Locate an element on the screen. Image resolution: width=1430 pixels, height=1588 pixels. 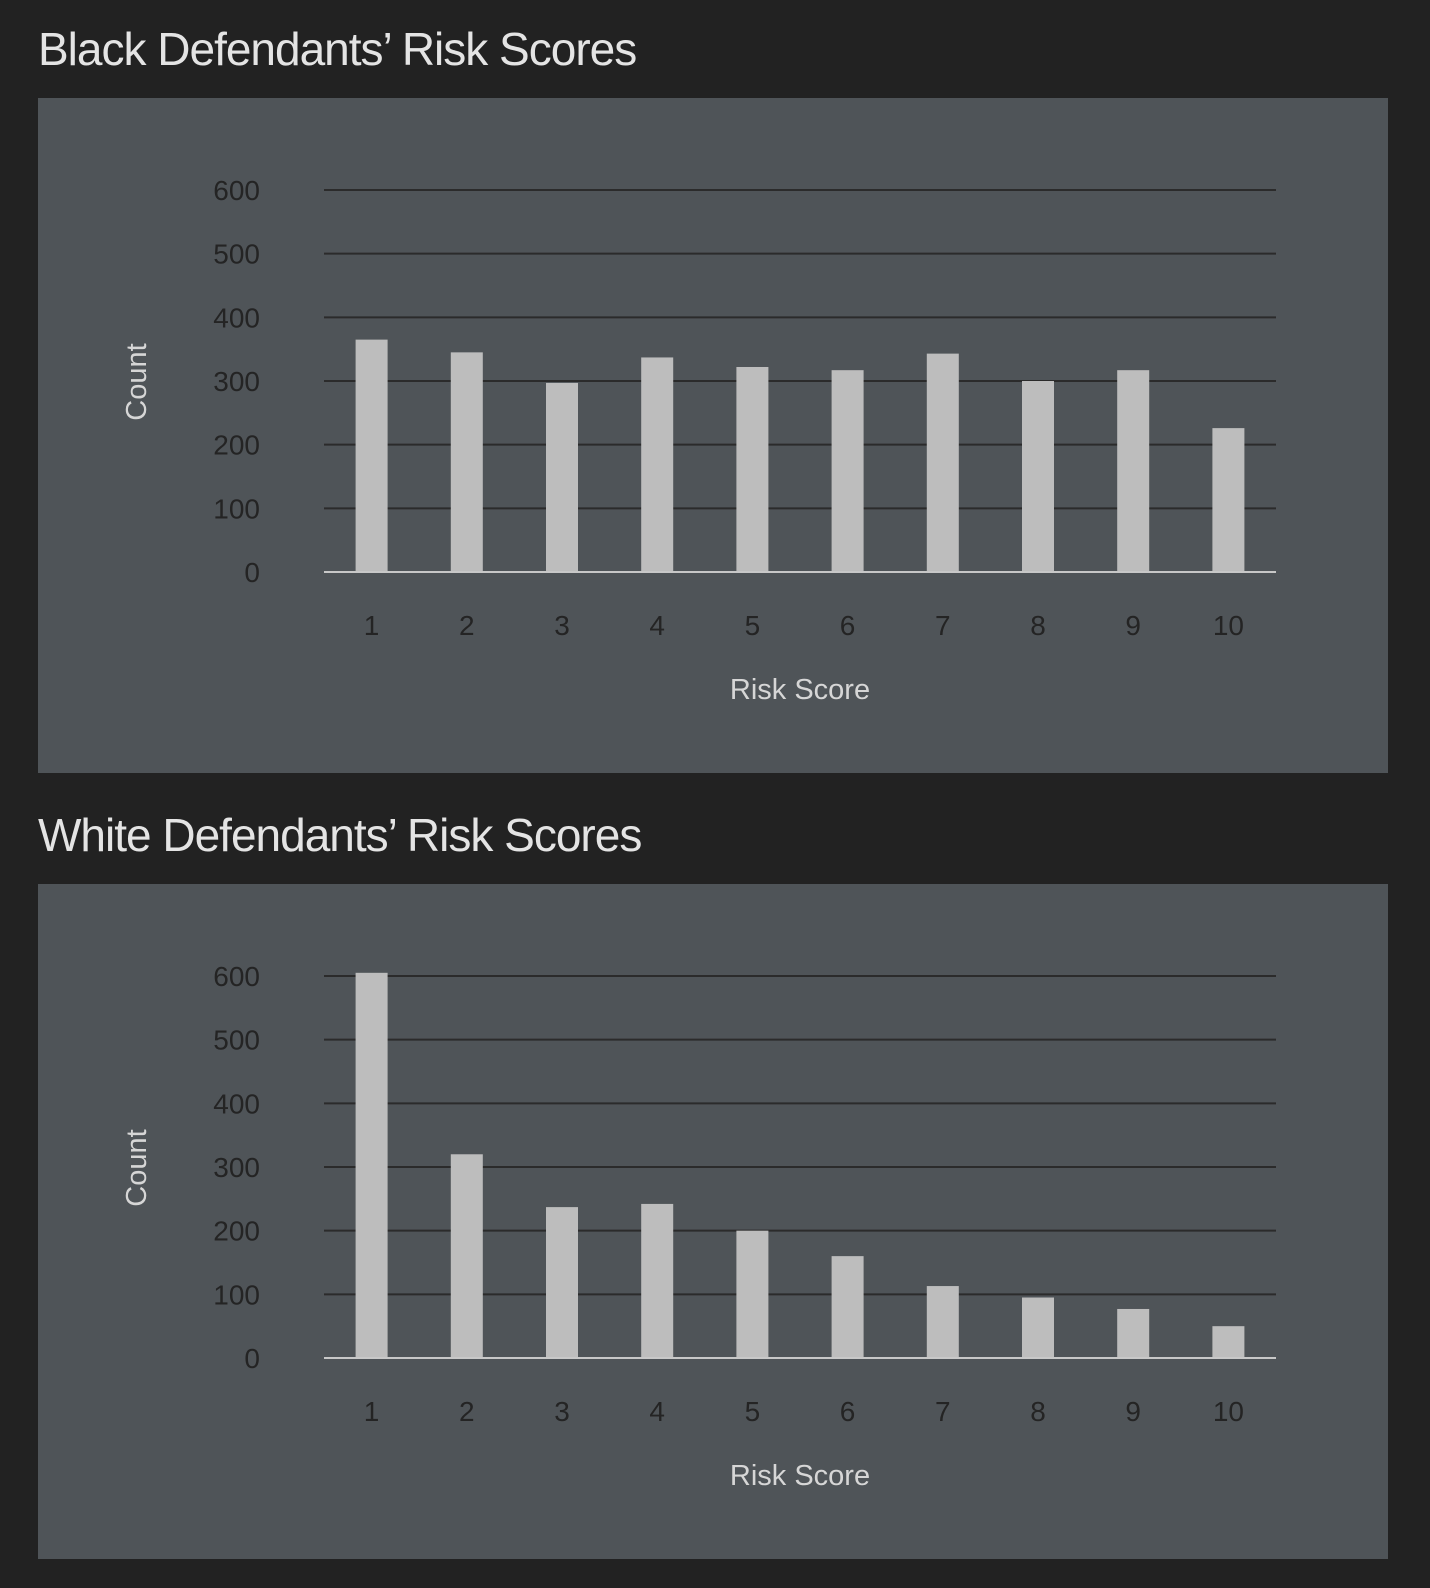
chart-title-white: White Defendants’ Risk Scores is located at coordinates (340, 835).